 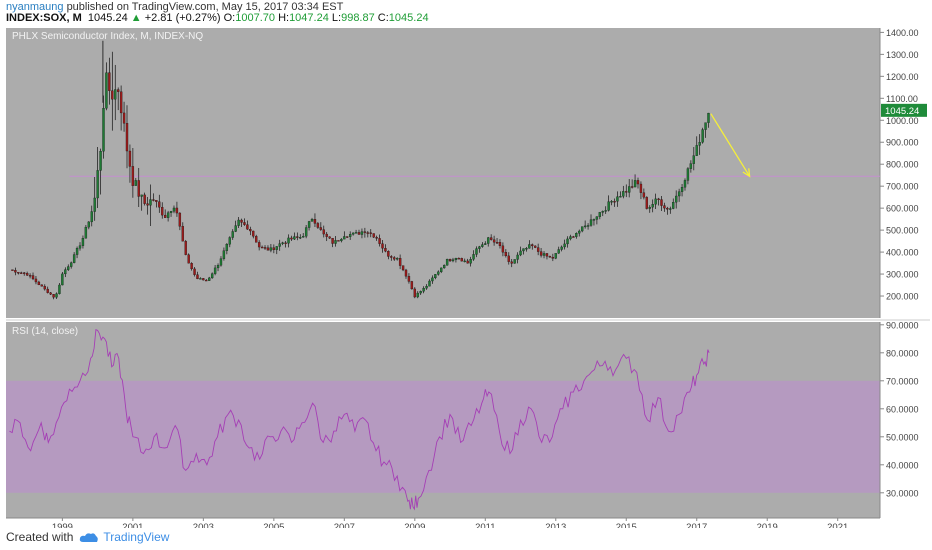 I want to click on last-price-tag, so click(x=904, y=110).